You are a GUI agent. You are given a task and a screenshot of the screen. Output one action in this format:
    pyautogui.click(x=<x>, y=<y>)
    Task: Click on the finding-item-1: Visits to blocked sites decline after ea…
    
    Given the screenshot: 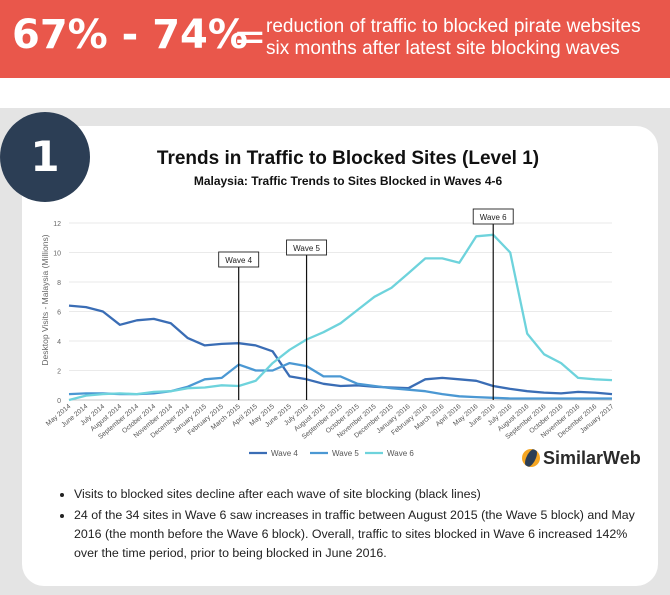 What is the action you would take?
    pyautogui.click(x=364, y=494)
    